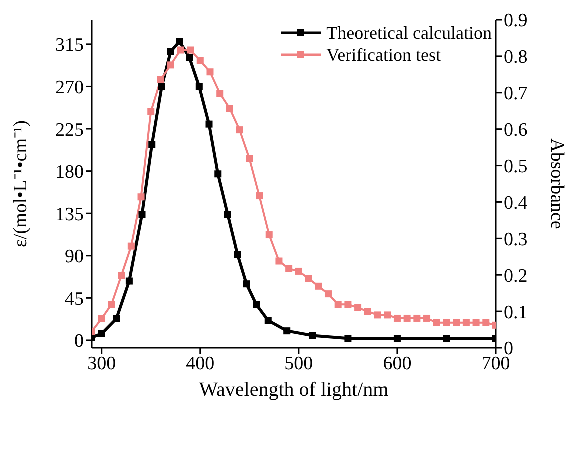 Image resolution: width=574 pixels, height=459 pixels. What do you see at coordinates (79, 341) in the screenshot?
I see `y-tick-label: 0` at bounding box center [79, 341].